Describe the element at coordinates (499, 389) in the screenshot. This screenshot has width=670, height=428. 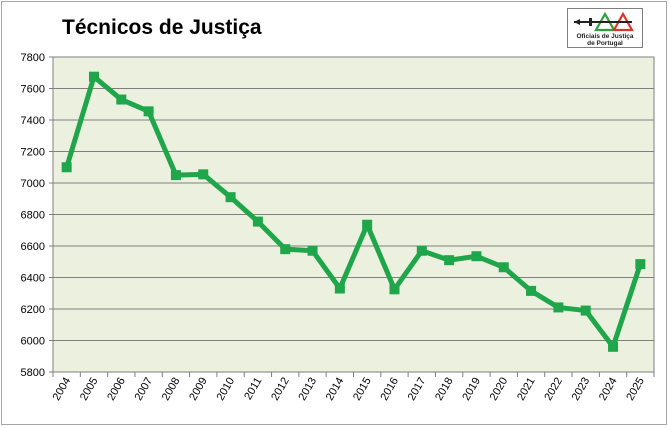
I see `x-tick-label: 2020` at that location.